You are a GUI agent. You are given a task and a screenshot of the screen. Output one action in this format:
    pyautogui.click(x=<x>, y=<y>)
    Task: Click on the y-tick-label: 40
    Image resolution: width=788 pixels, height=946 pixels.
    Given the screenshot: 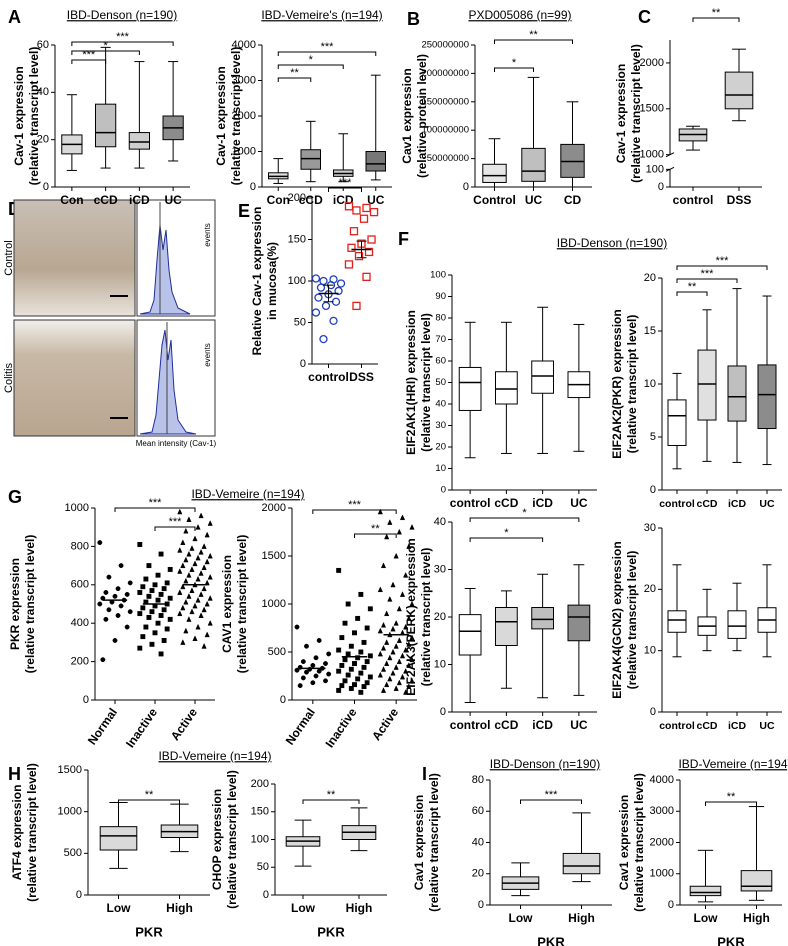 What is the action you would take?
    pyautogui.click(x=43, y=92)
    